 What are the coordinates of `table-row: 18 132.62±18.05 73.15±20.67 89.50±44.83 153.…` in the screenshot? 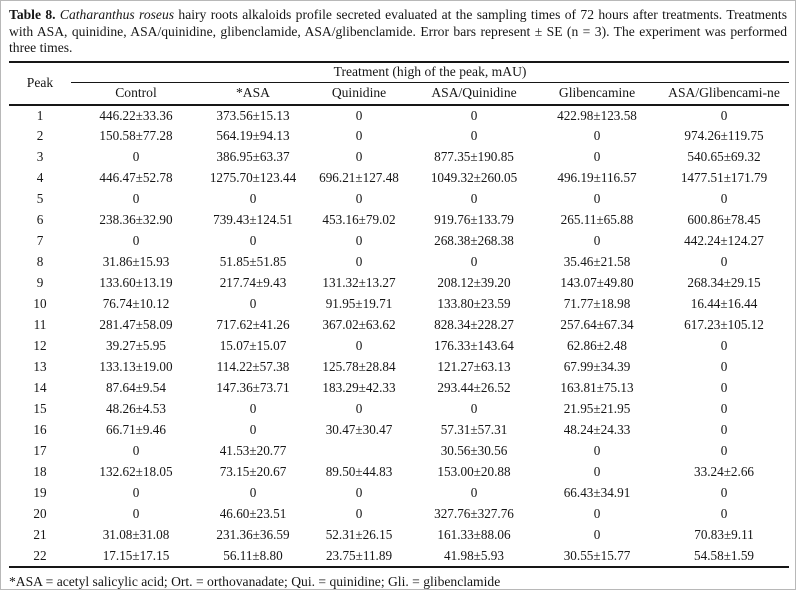 It's located at (399, 472).